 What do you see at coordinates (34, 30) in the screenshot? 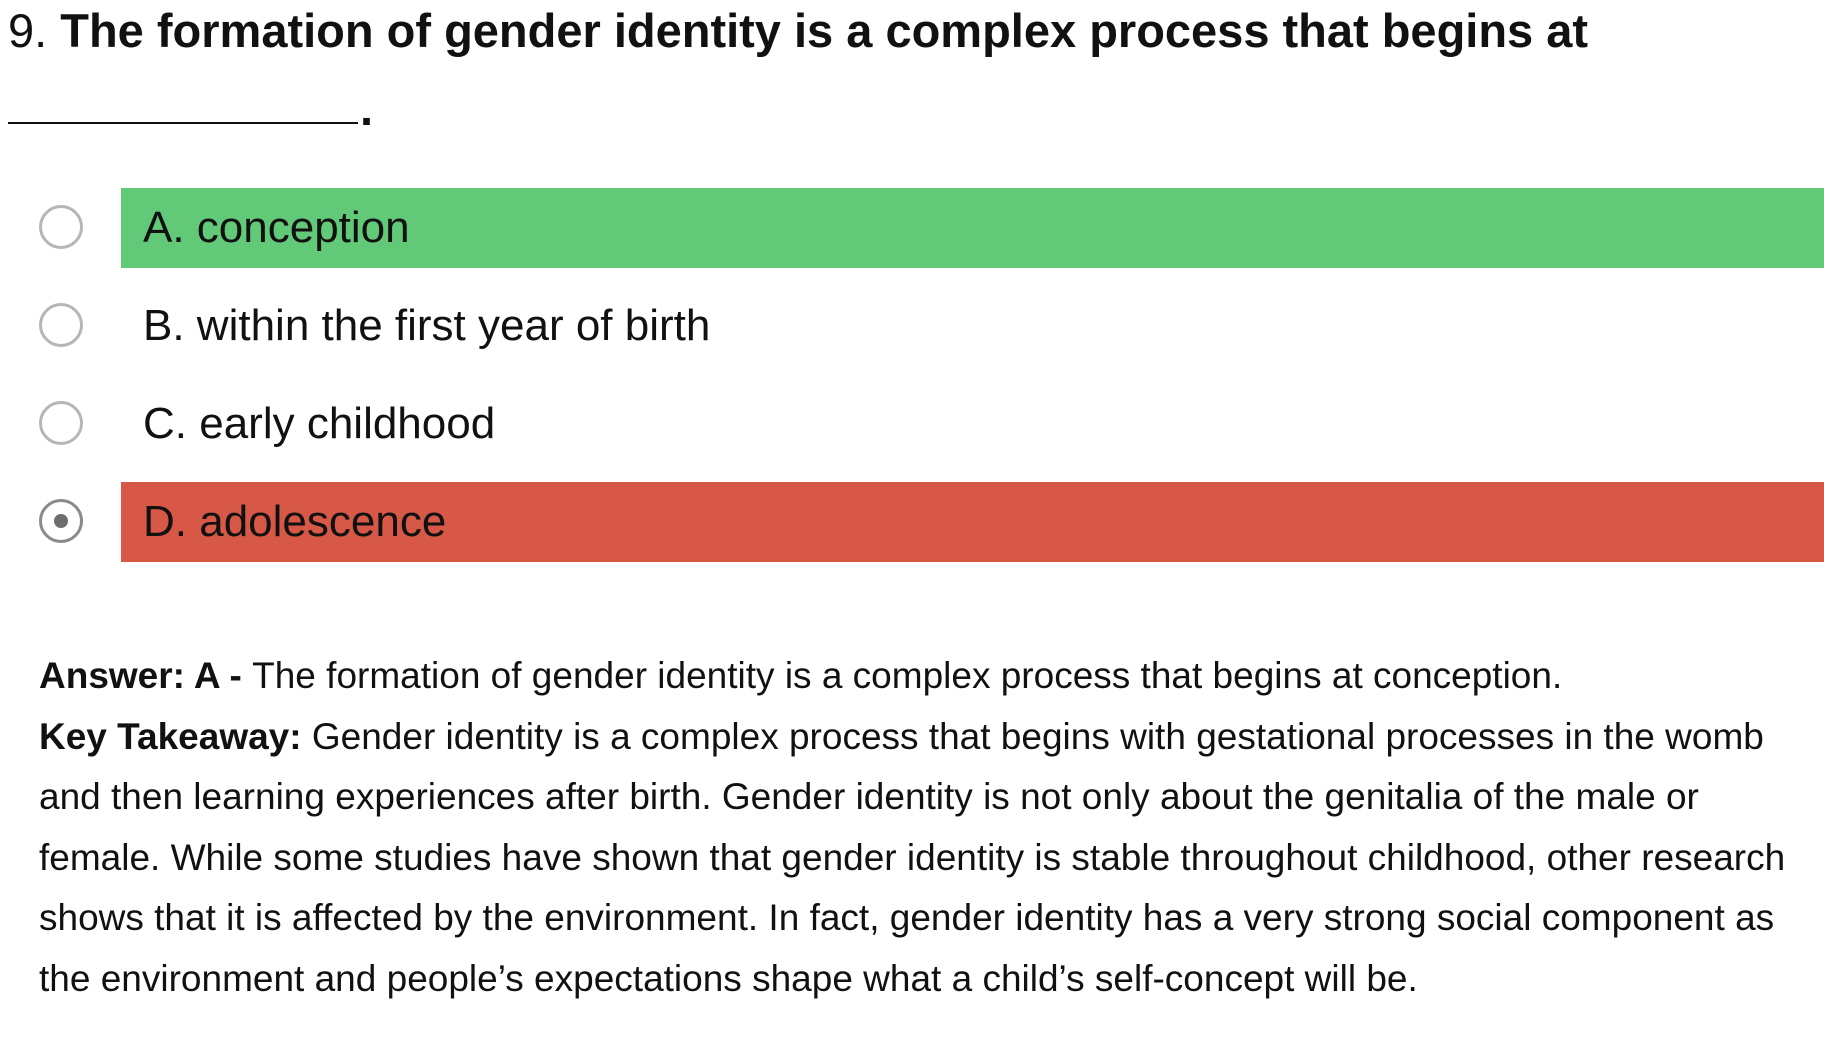
I see `question-number: 9.` at bounding box center [34, 30].